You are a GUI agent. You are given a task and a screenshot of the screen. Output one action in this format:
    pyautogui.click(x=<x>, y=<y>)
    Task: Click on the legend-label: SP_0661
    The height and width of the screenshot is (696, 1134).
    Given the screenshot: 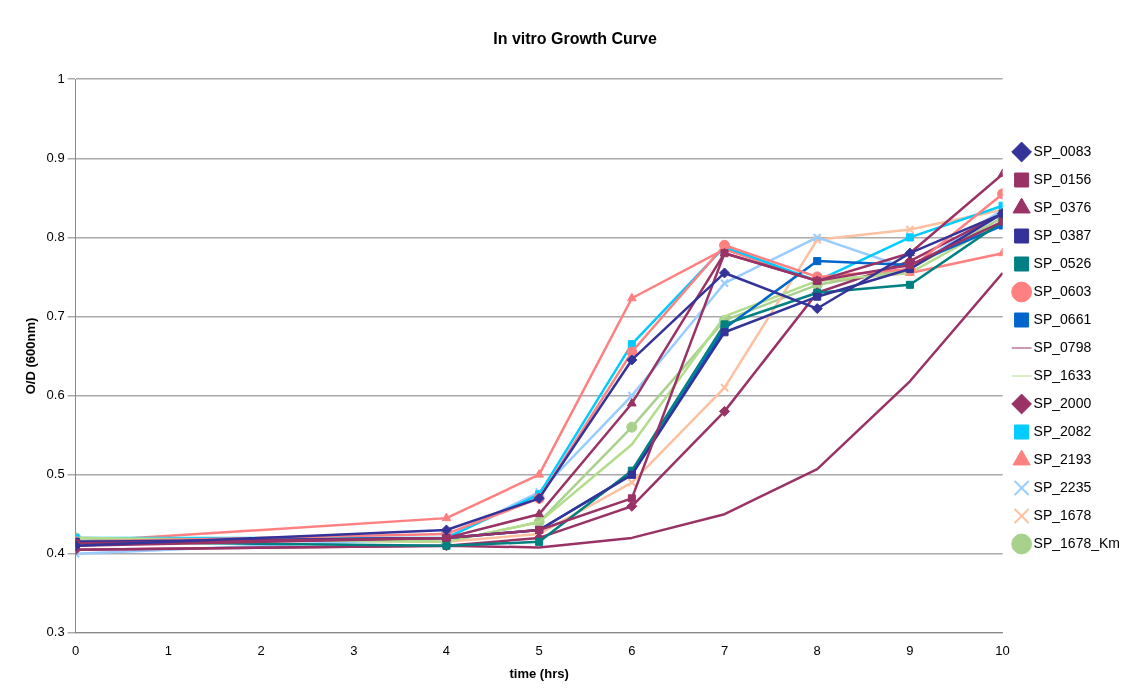 What is the action you would take?
    pyautogui.click(x=1062, y=318)
    